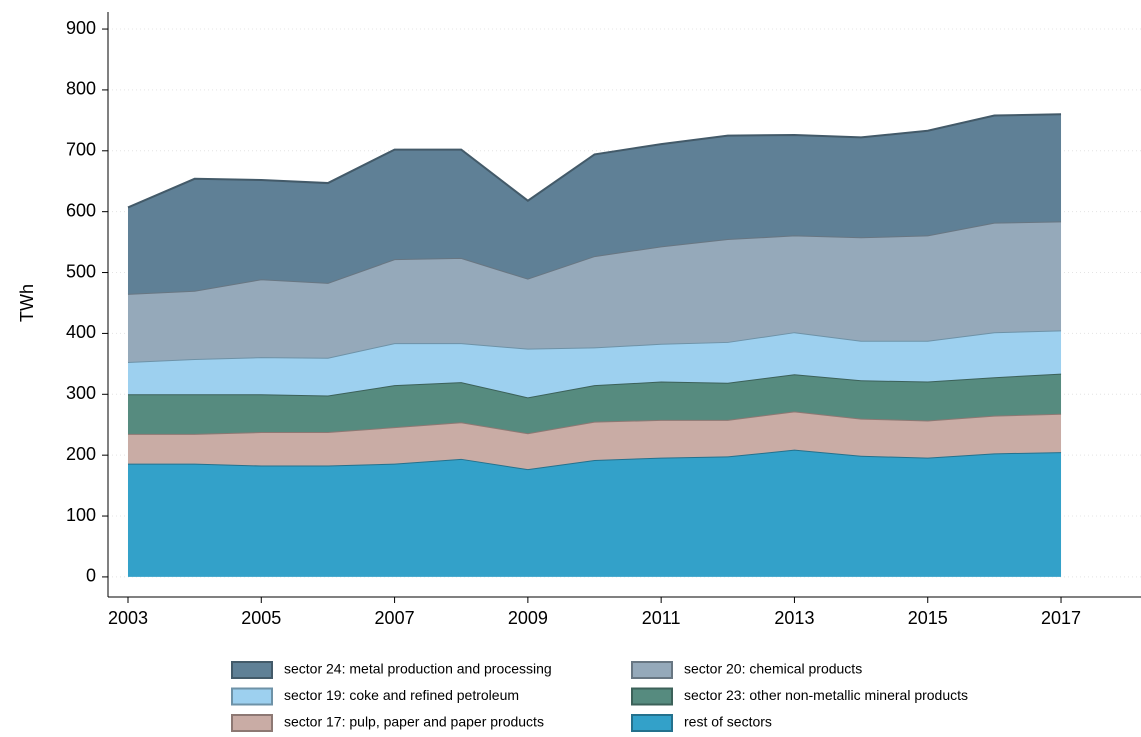 Image resolution: width=1141 pixels, height=737 pixels. I want to click on legend-label: rest of sectors, so click(728, 722).